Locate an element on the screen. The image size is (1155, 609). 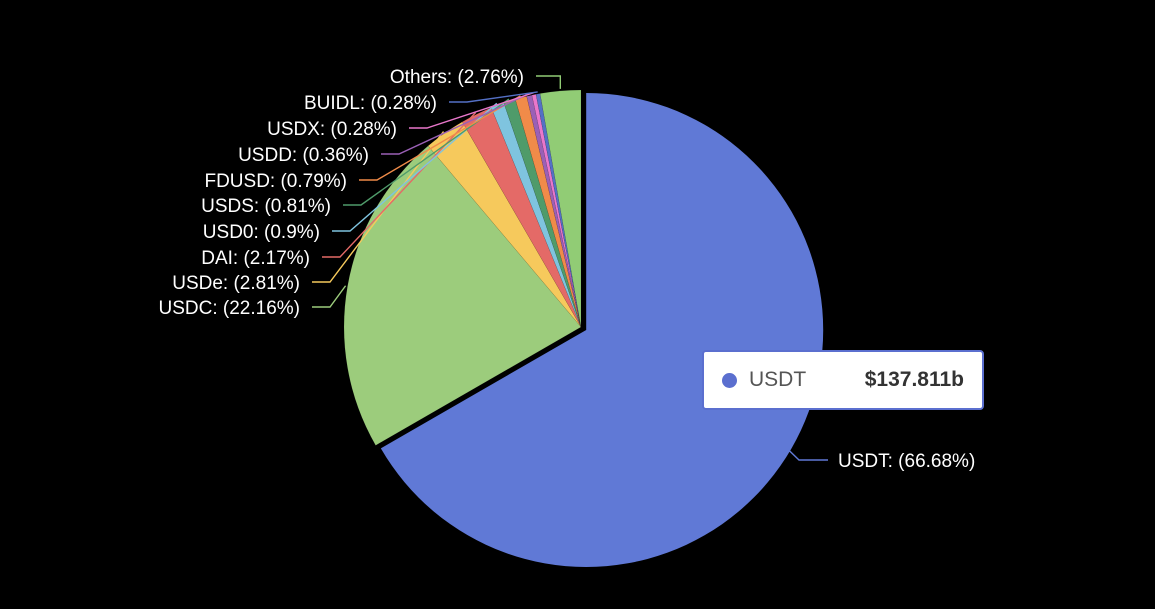
slice-label-usd0: USD0: (0.9%) is located at coordinates (261, 232).